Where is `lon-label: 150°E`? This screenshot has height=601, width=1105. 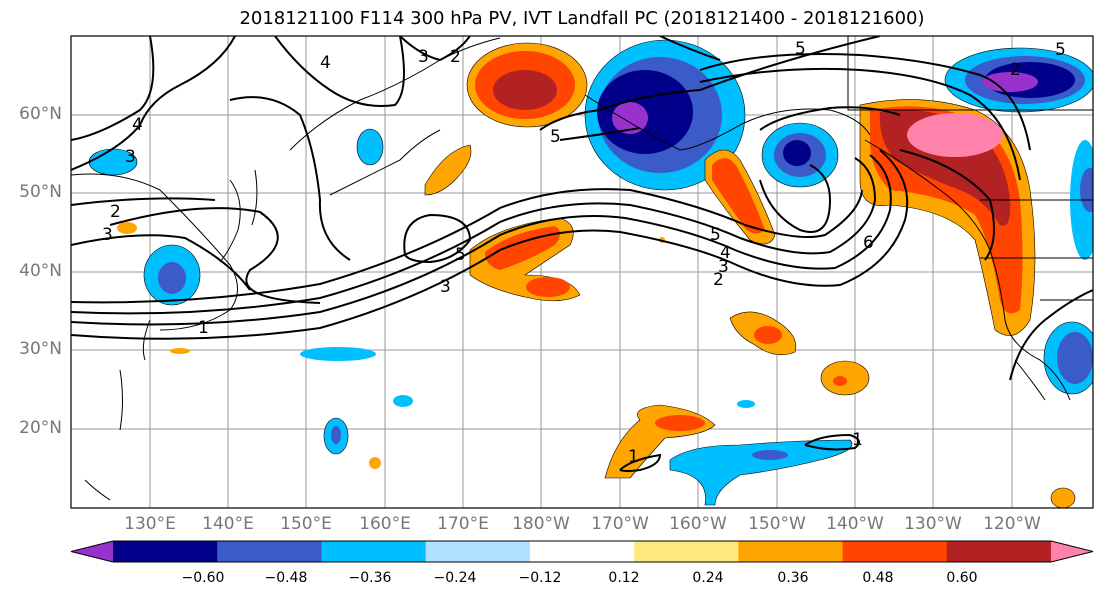
lon-label: 150°E is located at coordinates (306, 524).